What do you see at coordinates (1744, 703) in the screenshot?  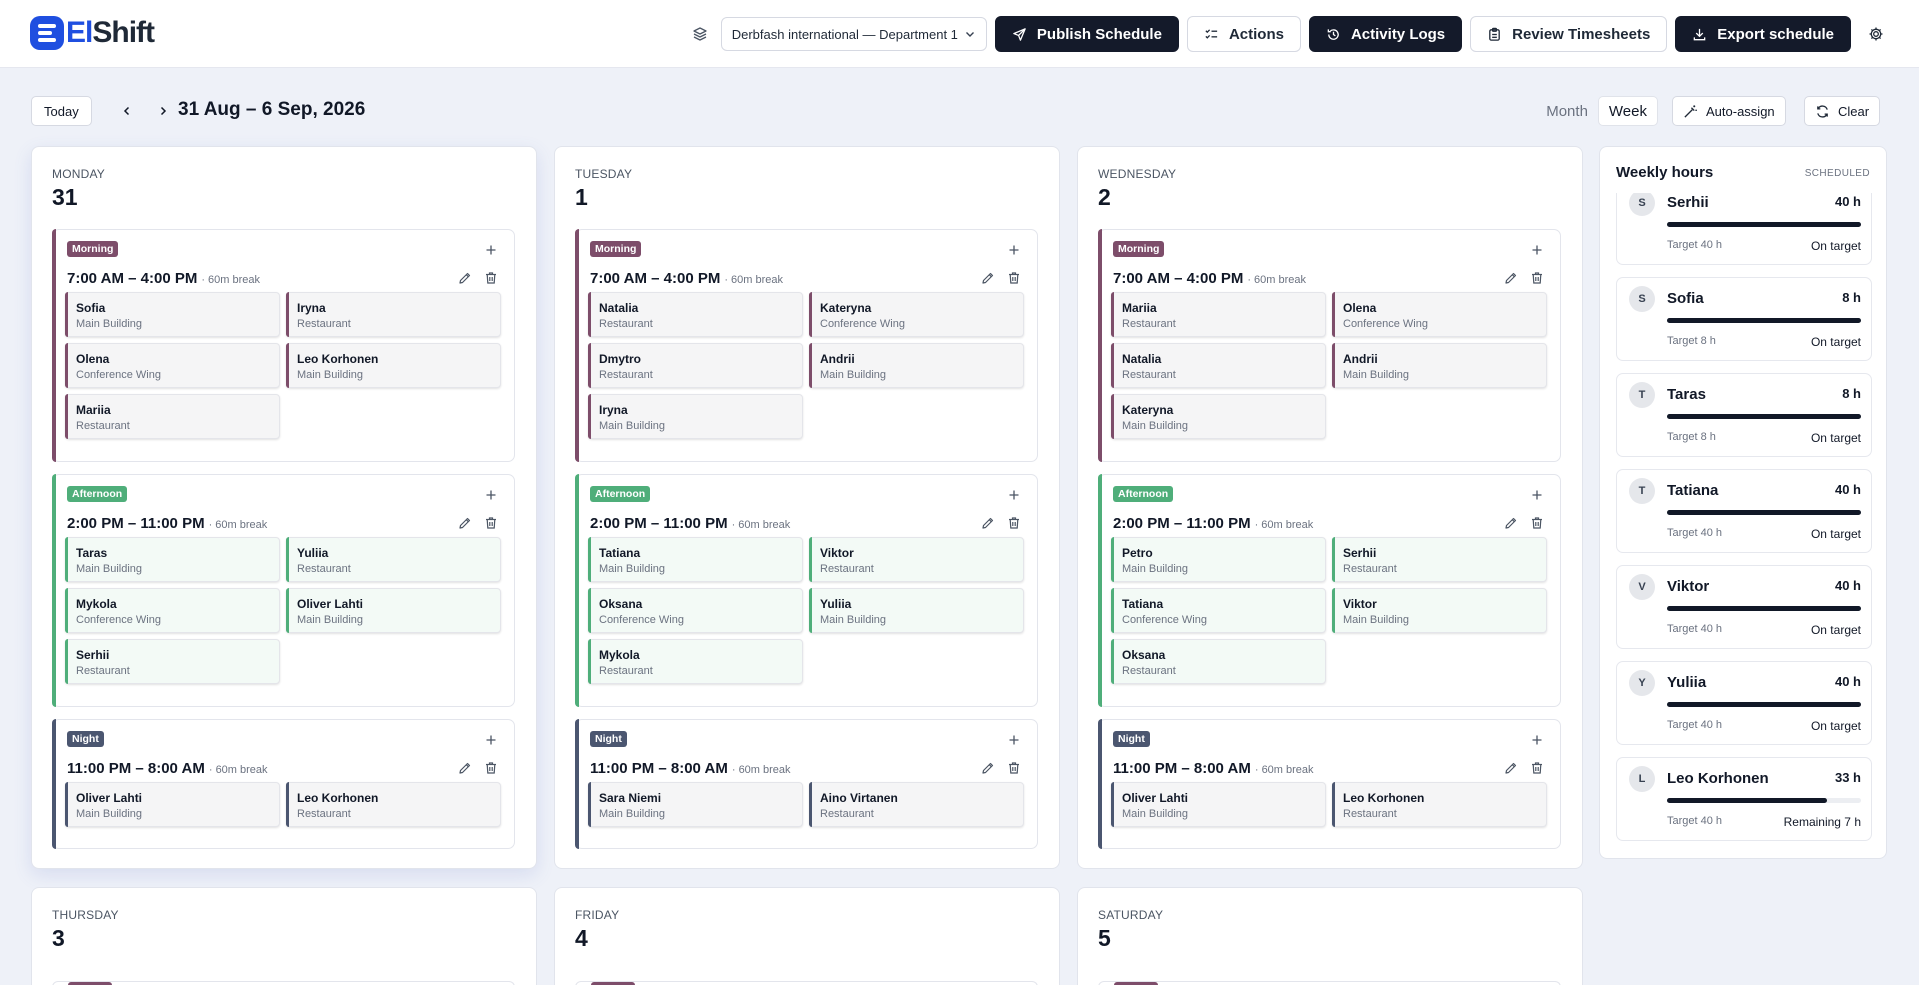 I see `weekly-hours-item: Y Yuliia 40 h Target 40 h On target` at bounding box center [1744, 703].